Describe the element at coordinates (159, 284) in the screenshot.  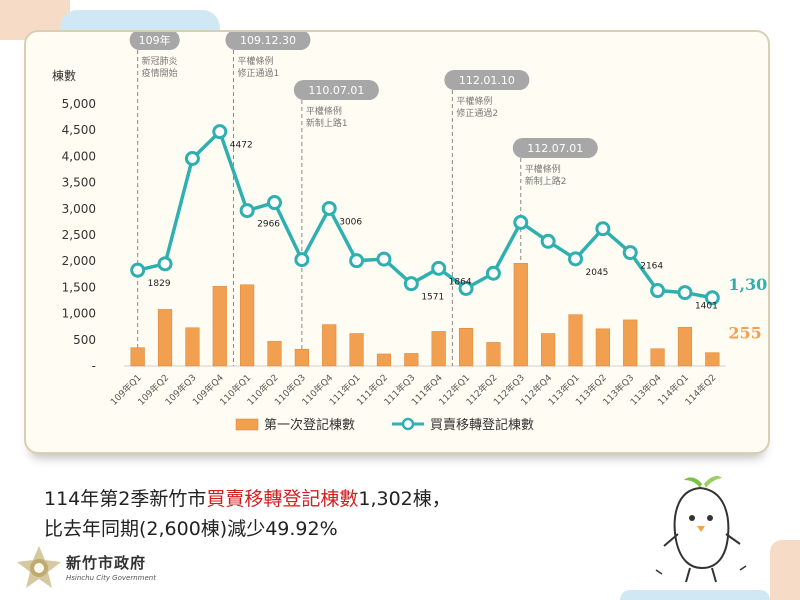
I see `data-label: 1829` at that location.